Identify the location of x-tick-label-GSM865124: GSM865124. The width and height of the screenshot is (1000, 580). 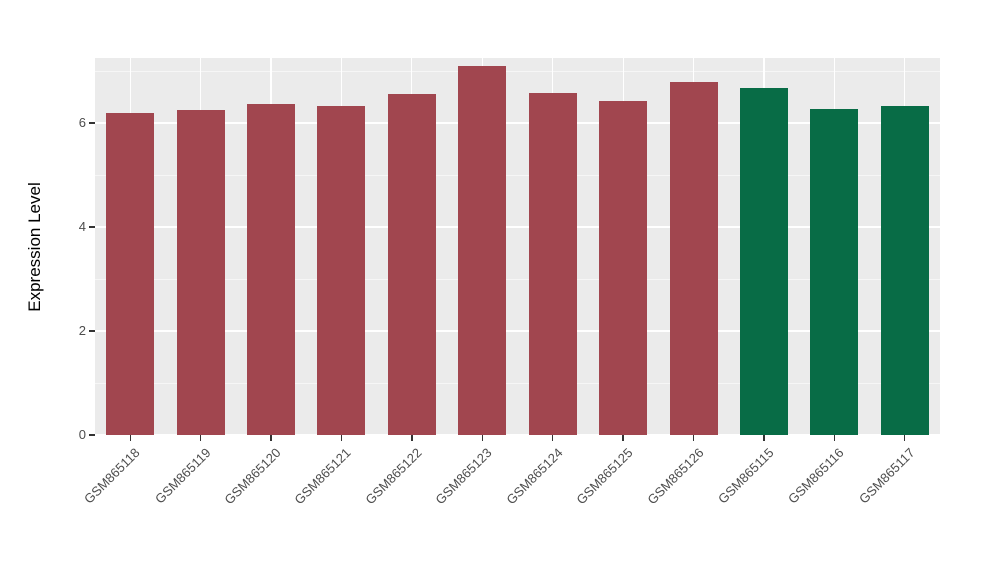
(534, 476).